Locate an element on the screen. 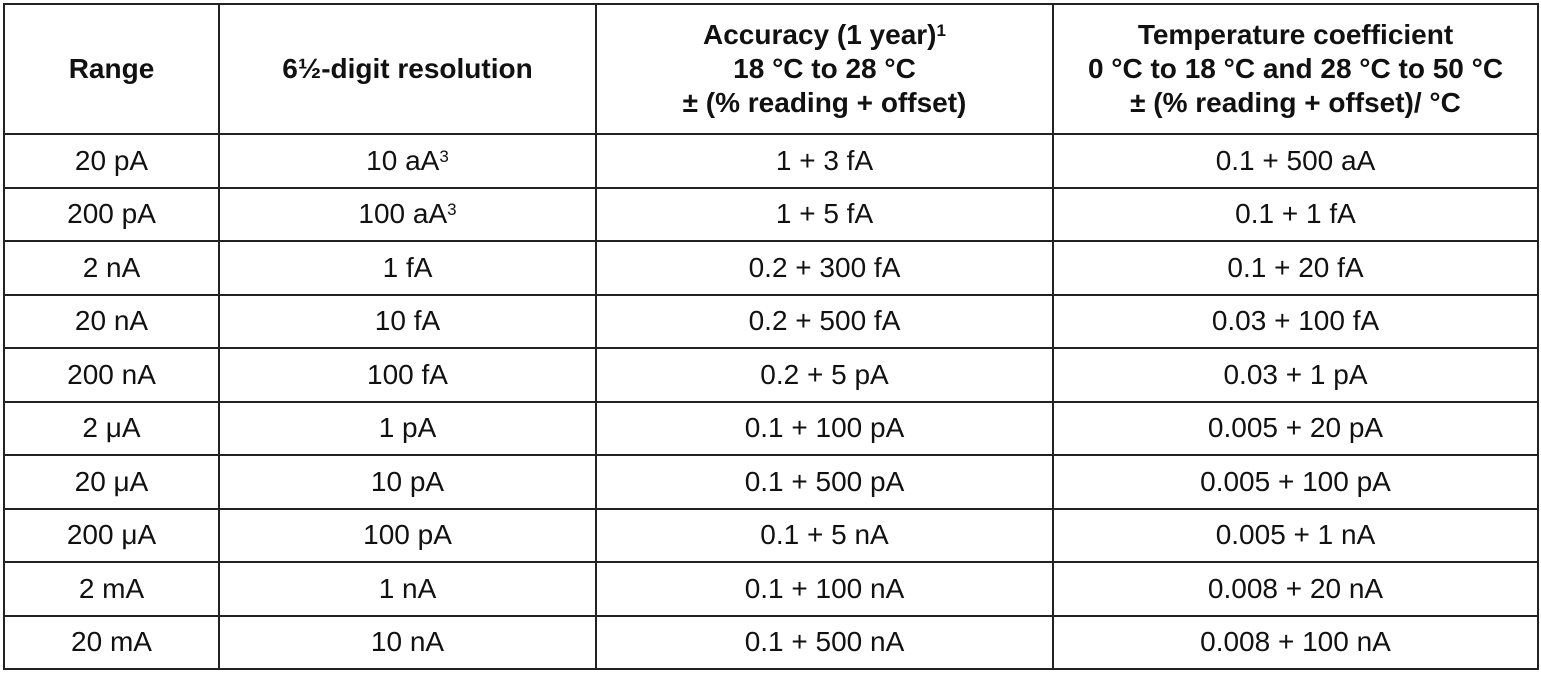 The image size is (1541, 695). cell-text: 18 °C to 28 °C is located at coordinates (824, 68).